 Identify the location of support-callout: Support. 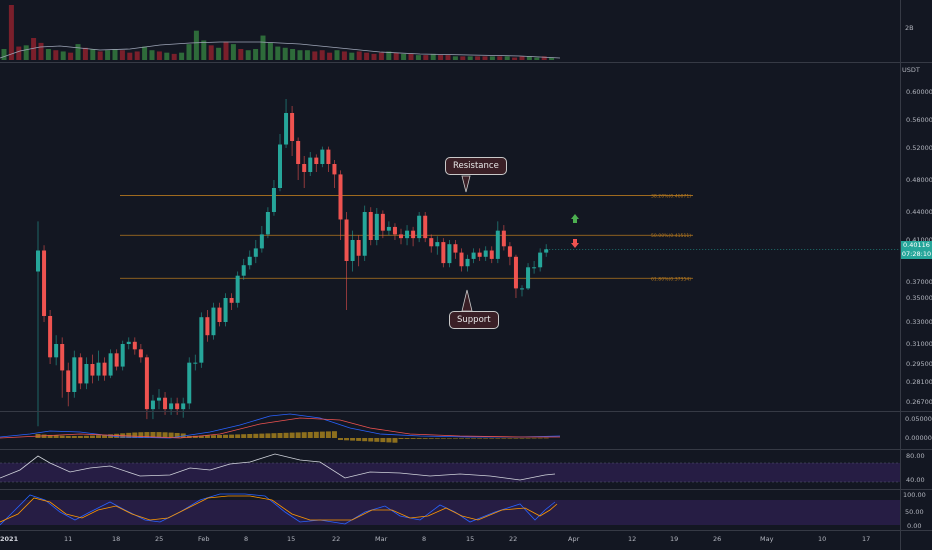
(474, 320).